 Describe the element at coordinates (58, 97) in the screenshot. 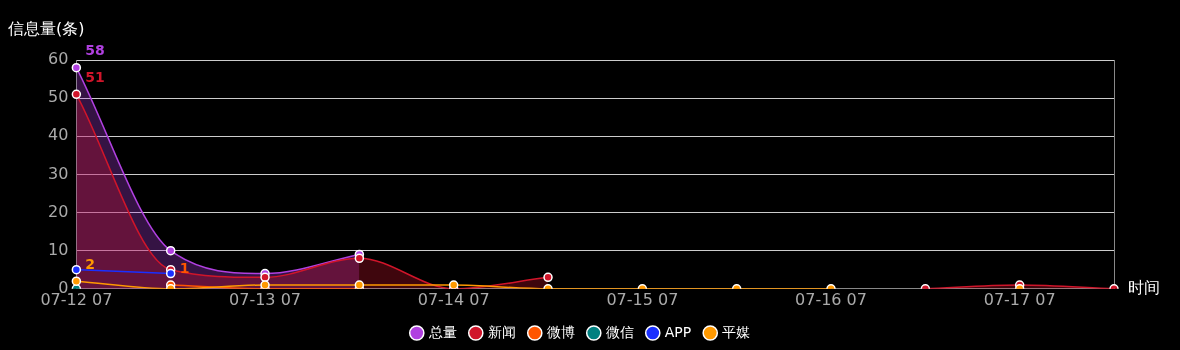

I see `y-tick-label: 50` at that location.